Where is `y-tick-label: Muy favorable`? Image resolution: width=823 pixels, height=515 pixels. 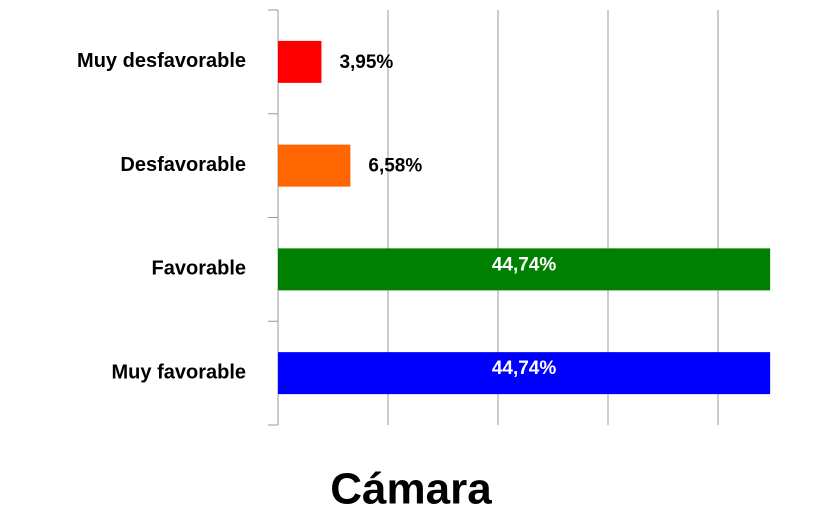 y-tick-label: Muy favorable is located at coordinates (179, 372).